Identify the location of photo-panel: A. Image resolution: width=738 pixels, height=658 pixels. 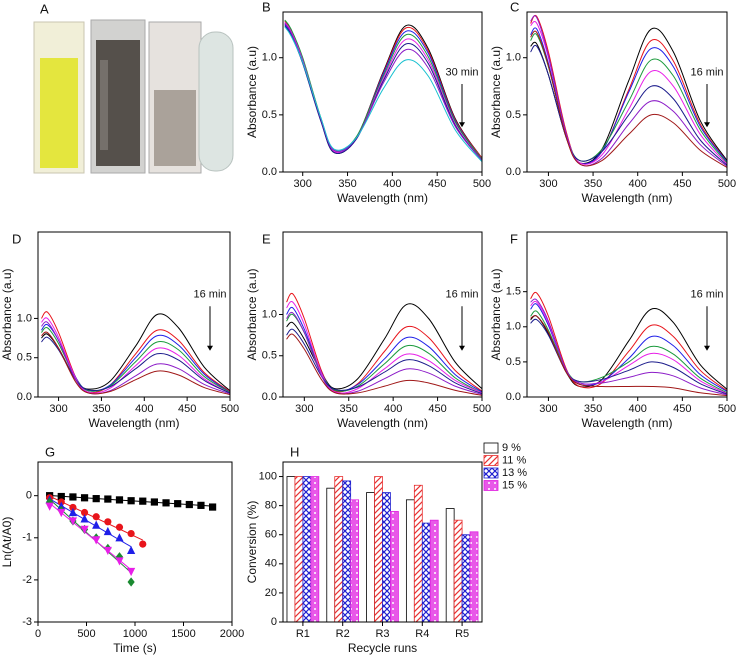
(133, 87).